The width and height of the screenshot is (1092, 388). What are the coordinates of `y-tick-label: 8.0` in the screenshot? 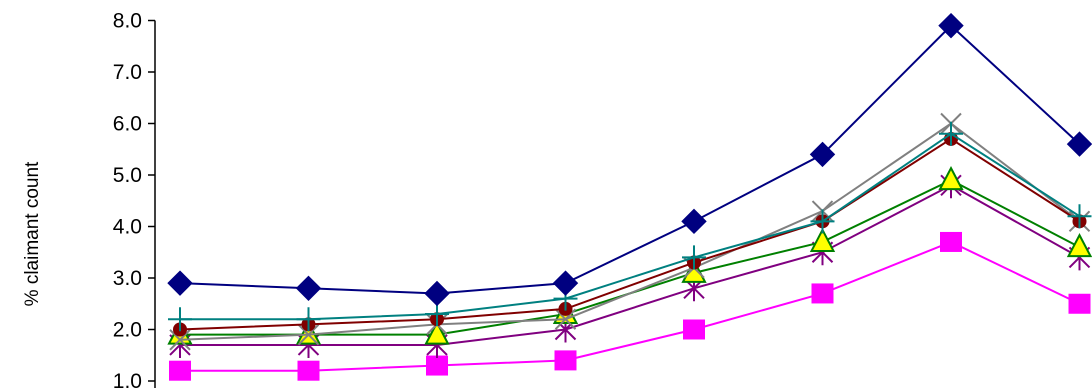 It's located at (127, 21).